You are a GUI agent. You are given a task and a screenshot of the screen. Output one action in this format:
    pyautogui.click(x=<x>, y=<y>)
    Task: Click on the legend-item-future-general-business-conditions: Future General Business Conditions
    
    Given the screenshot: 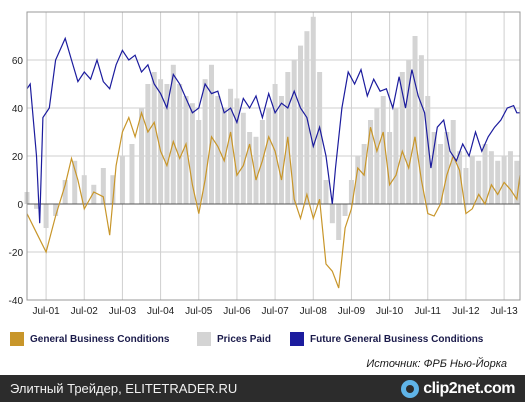 What is the action you would take?
    pyautogui.click(x=386, y=339)
    